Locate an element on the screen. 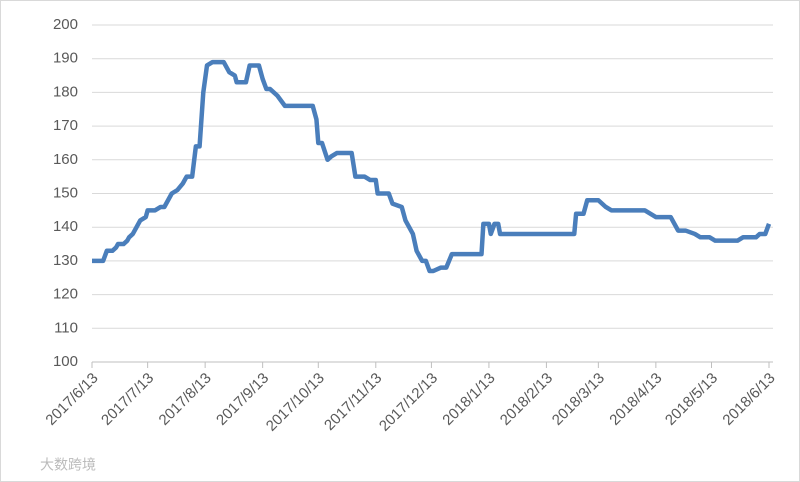  y-tick-label: 170 is located at coordinates (65, 125).